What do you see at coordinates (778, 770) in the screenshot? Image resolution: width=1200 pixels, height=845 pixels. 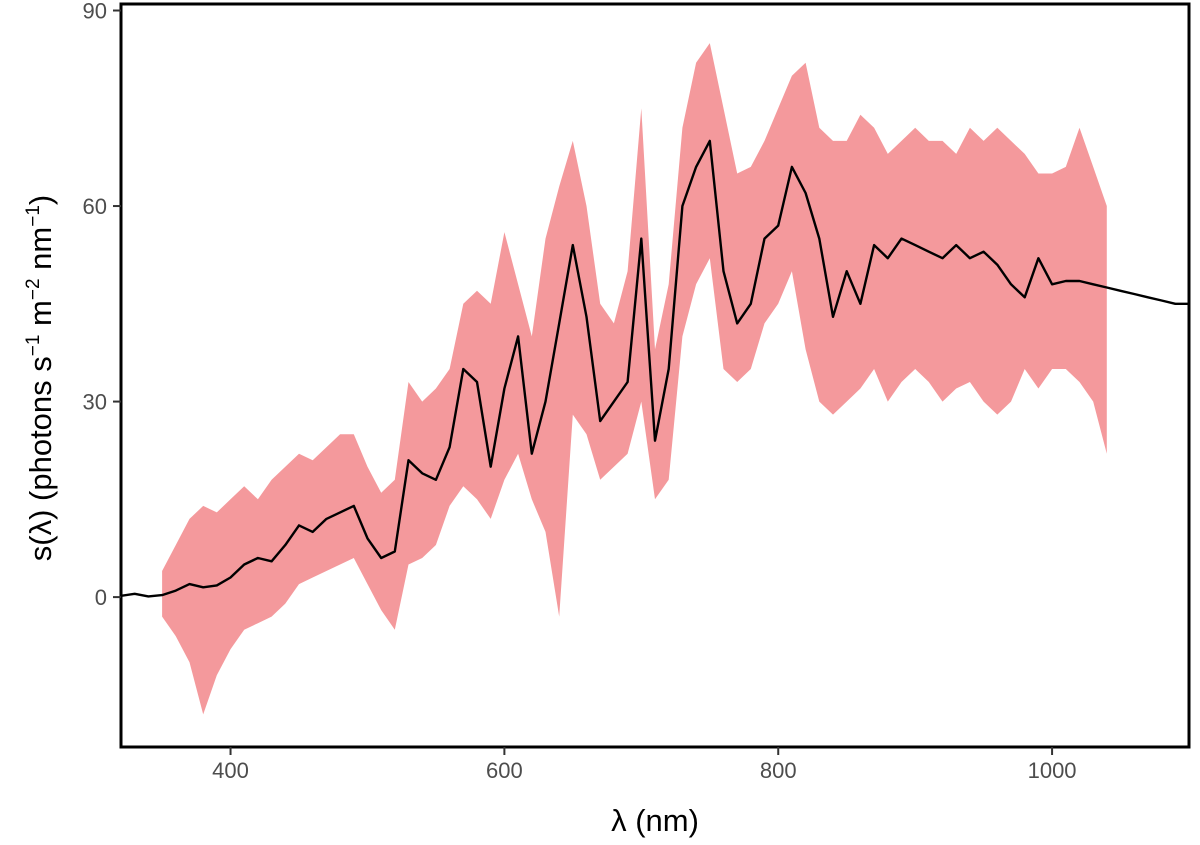 I see `x-tick-label: 800` at bounding box center [778, 770].